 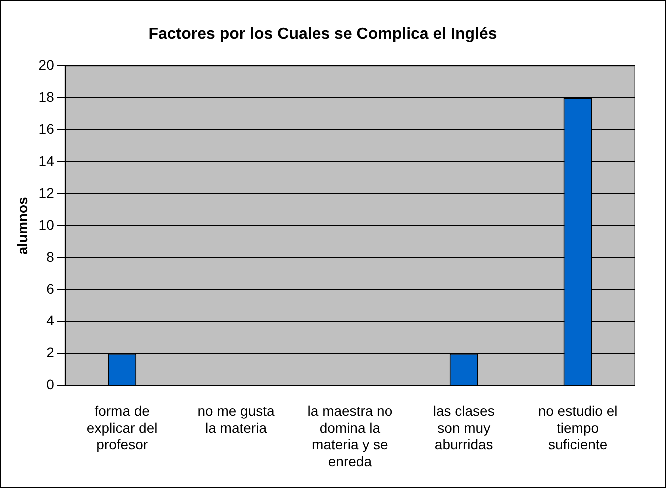 What do you see at coordinates (350, 436) in the screenshot?
I see `x-tick-label: la maestra no domina la materia y se enreda` at bounding box center [350, 436].